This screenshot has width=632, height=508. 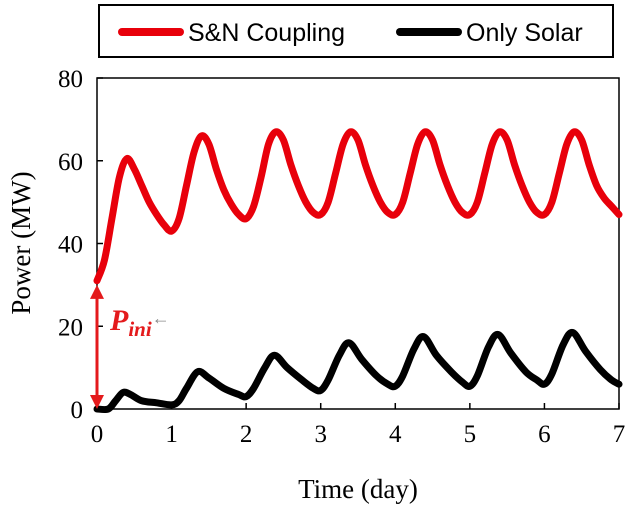 I want to click on y-tick-label: 40, so click(x=70, y=245).